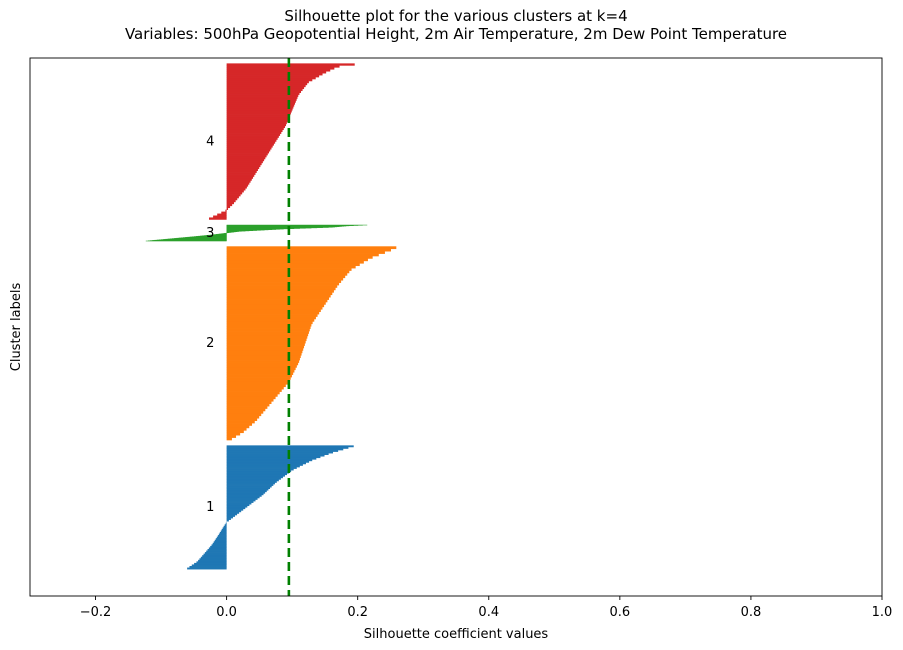 Image resolution: width=903 pixels, height=650 pixels. Describe the element at coordinates (96, 612) in the screenshot. I see `x-tick-label: −0.2` at that location.